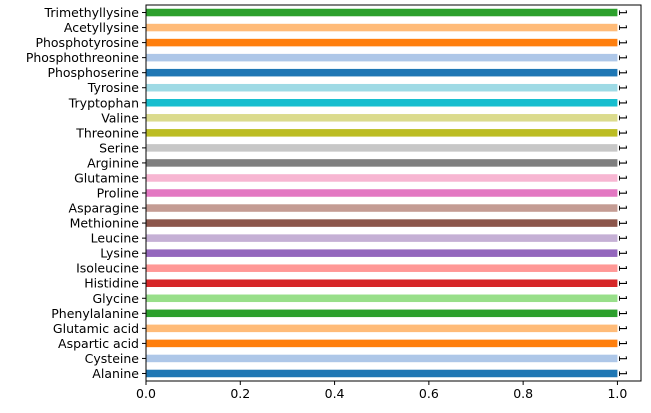 This screenshot has height=413, width=651. I want to click on y-tick-label: Proline, so click(118, 193).